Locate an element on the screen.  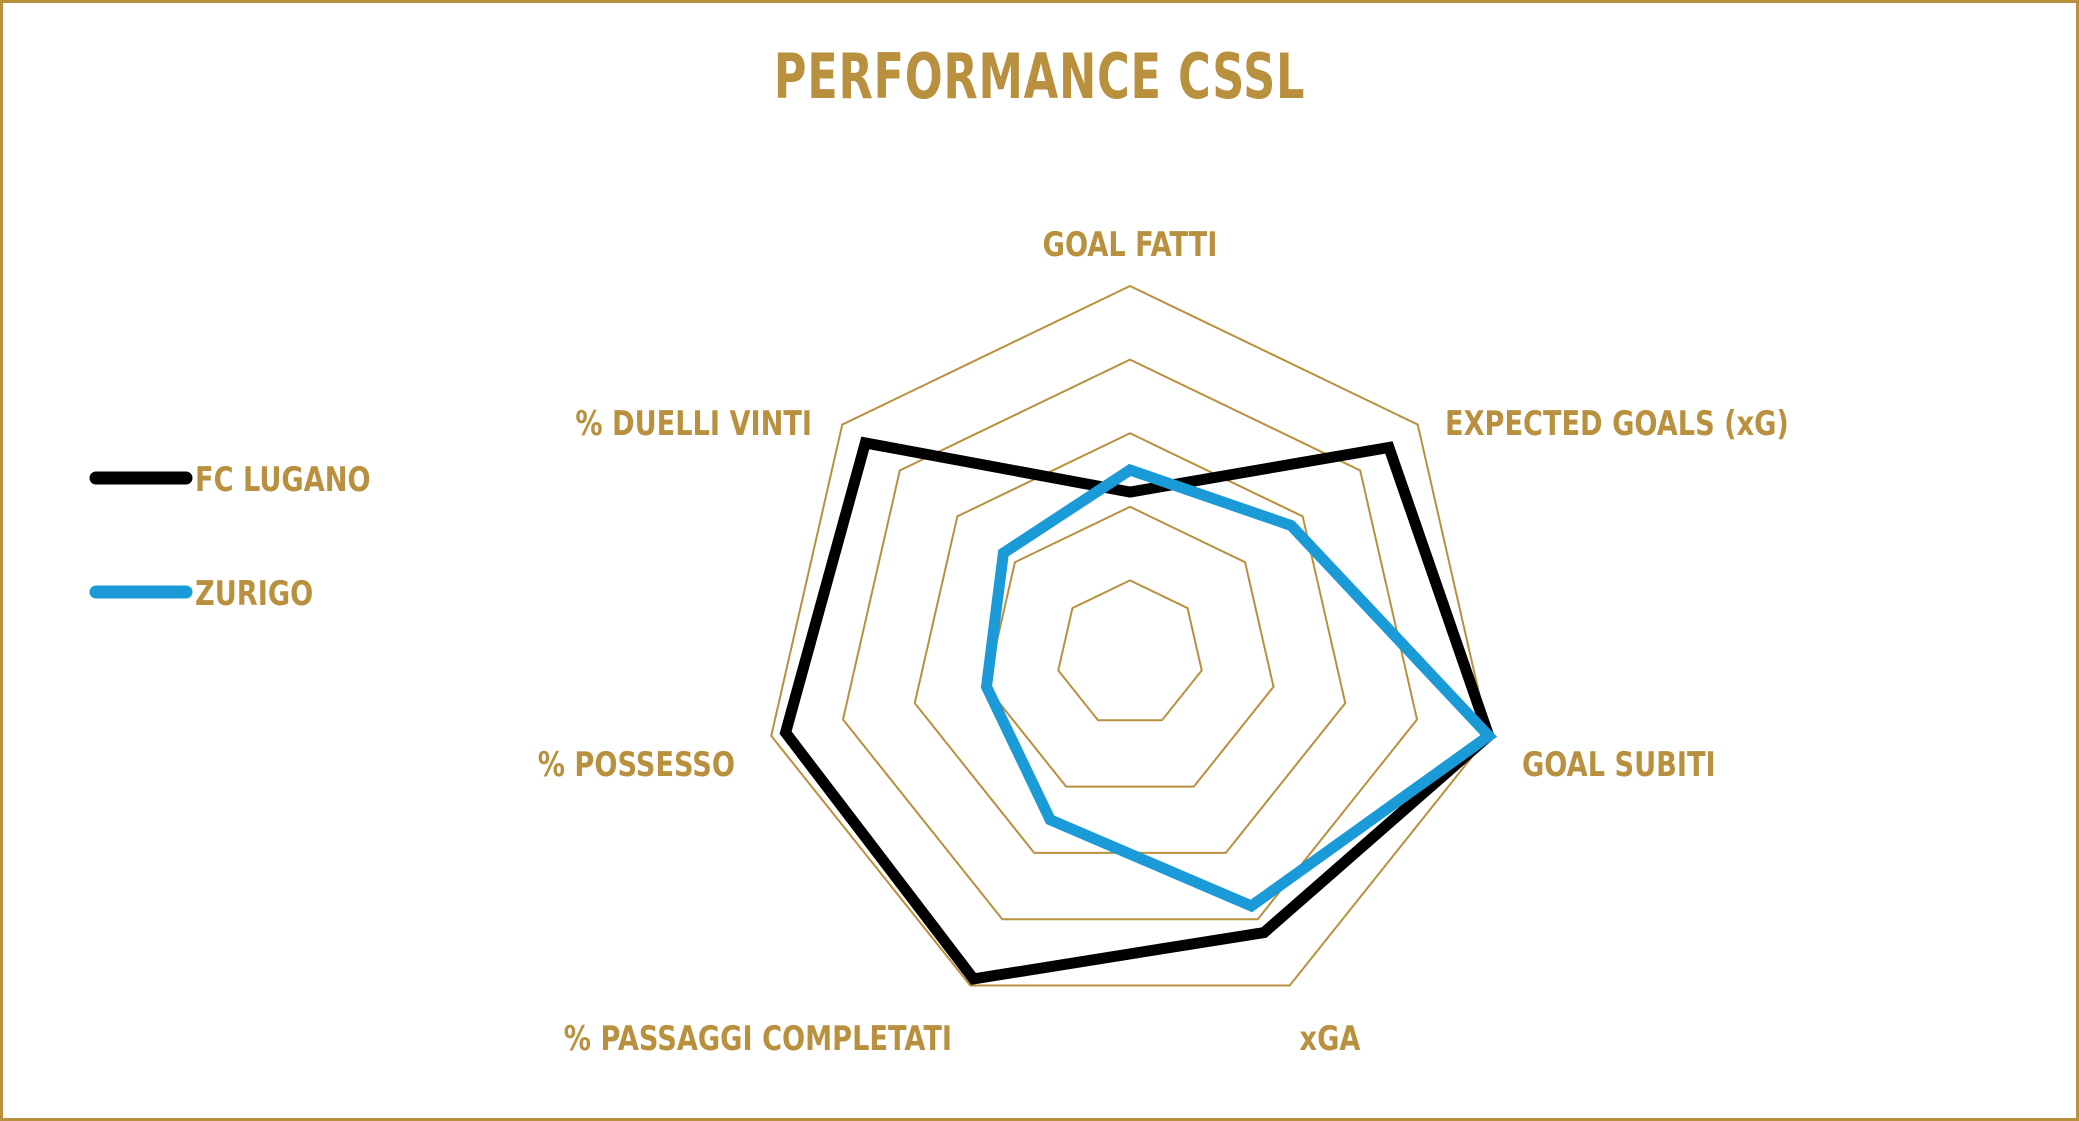
series-zurigo-line is located at coordinates (1239, 688).